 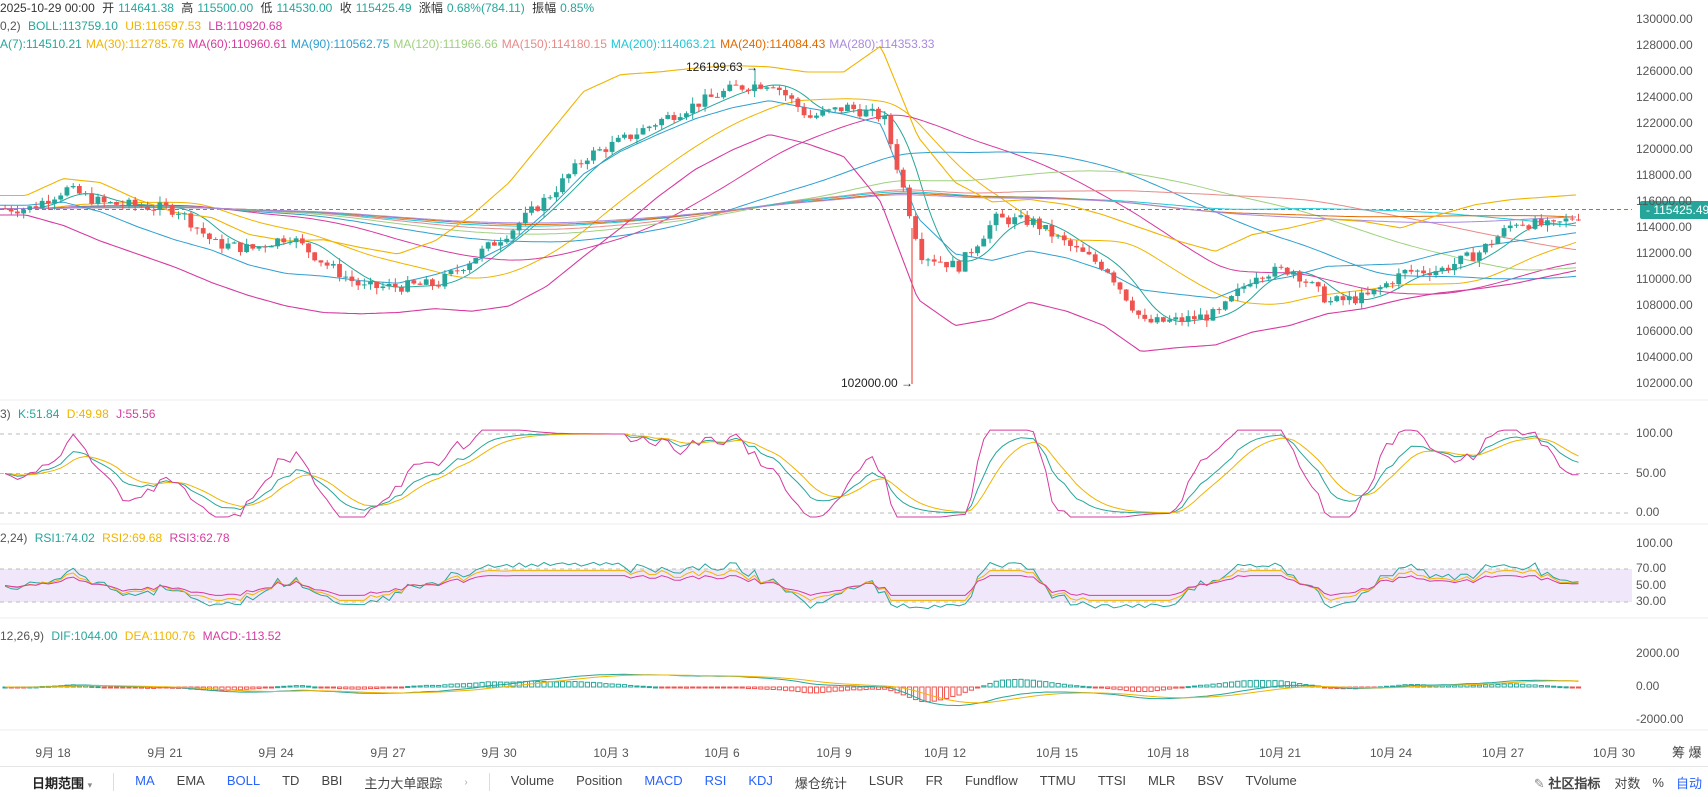 What do you see at coordinates (1161, 780) in the screenshot?
I see `sub-indicator-11: MLR` at bounding box center [1161, 780].